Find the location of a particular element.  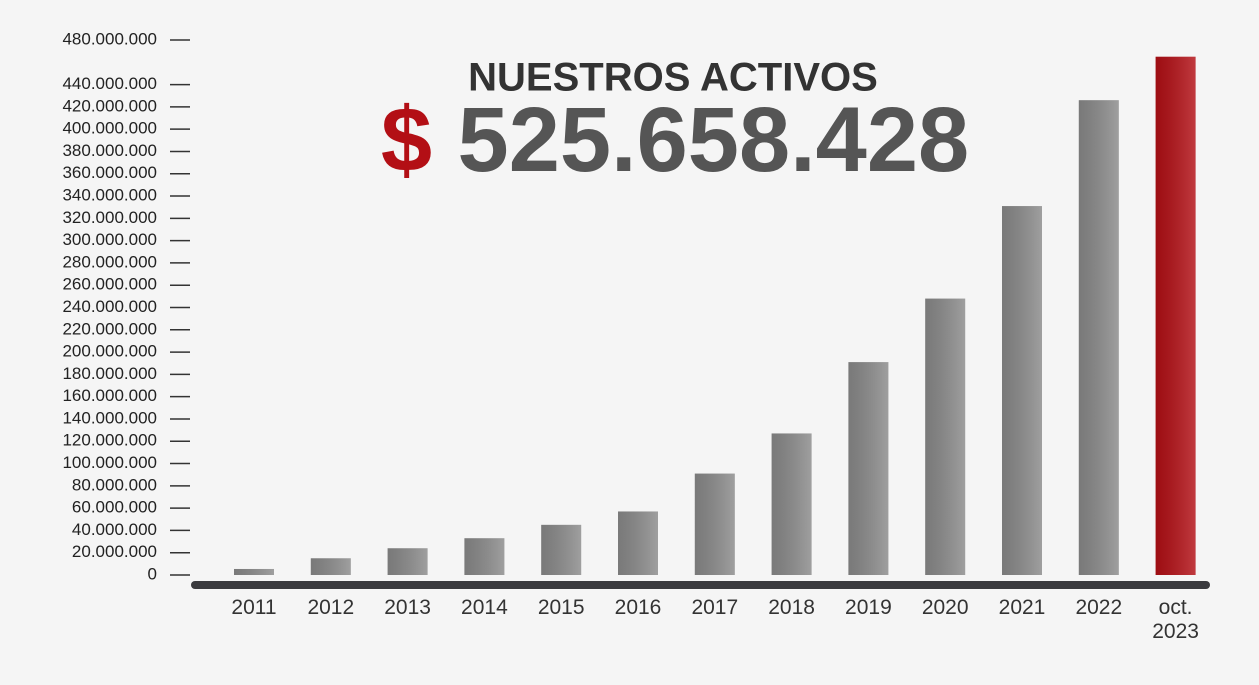

x-tick-label: 2022 is located at coordinates (1099, 607).